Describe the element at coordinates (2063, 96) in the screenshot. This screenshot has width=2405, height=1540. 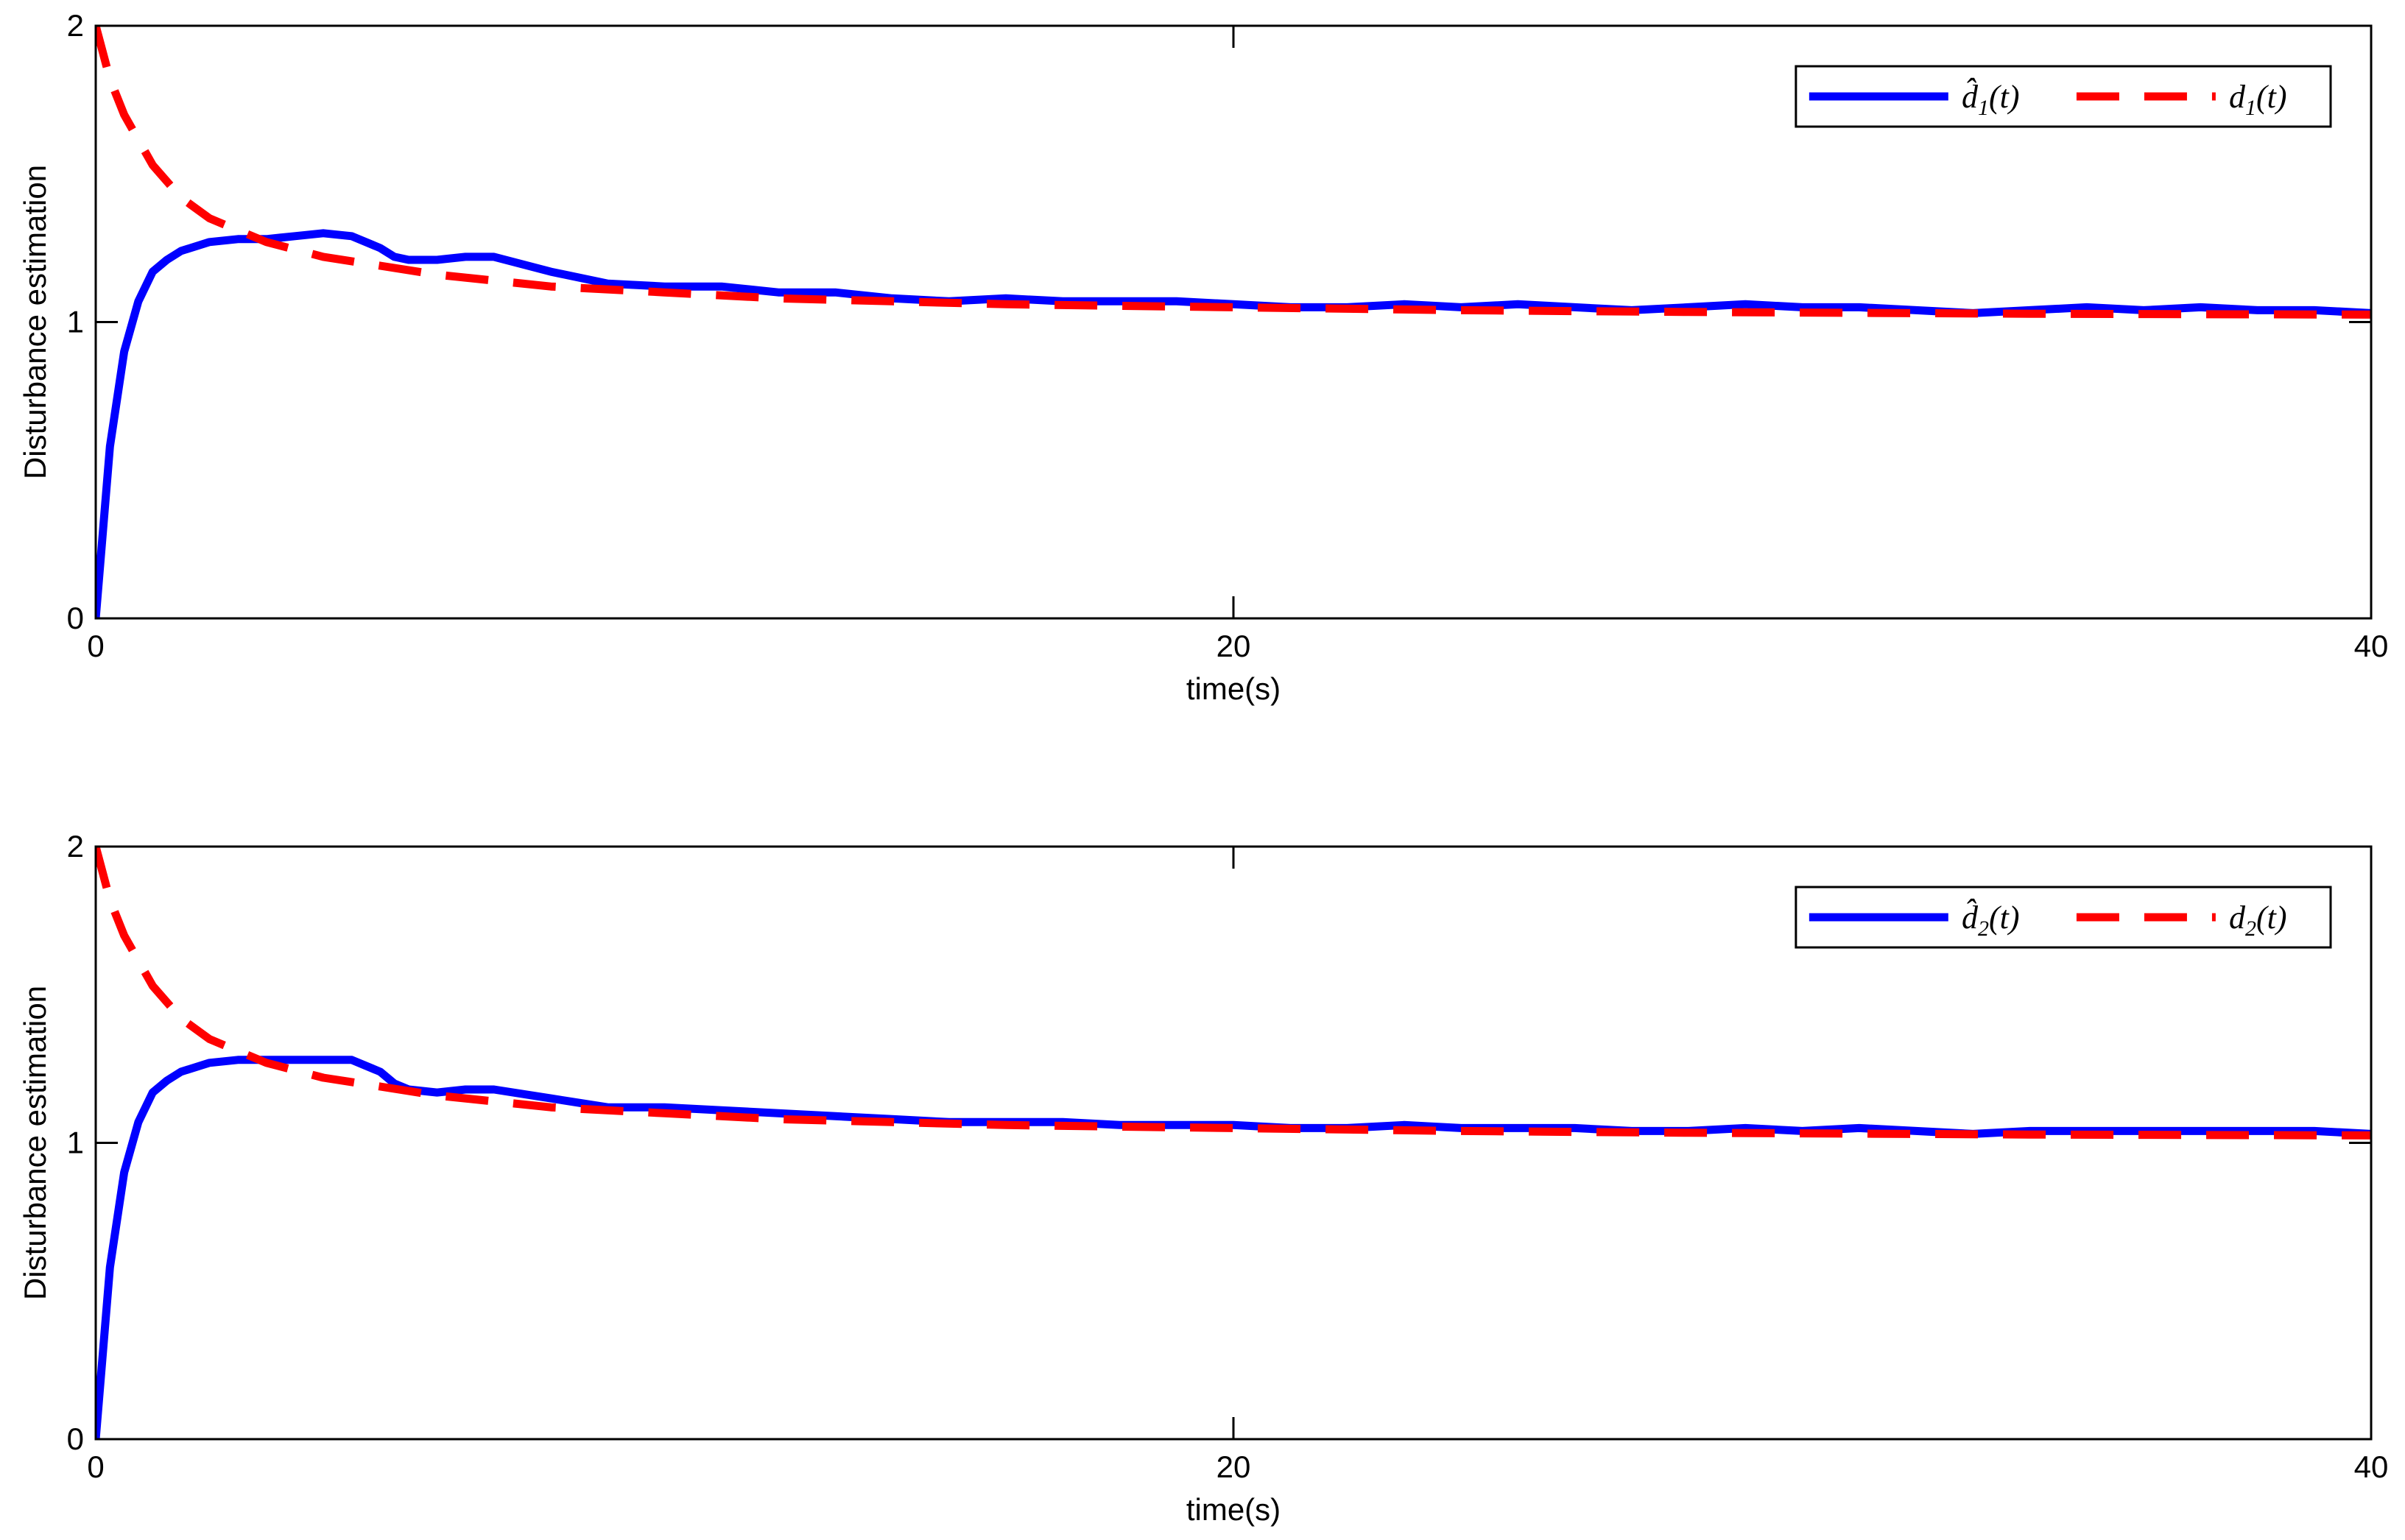
I see `legend: d̂1(t) d1(t)` at that location.